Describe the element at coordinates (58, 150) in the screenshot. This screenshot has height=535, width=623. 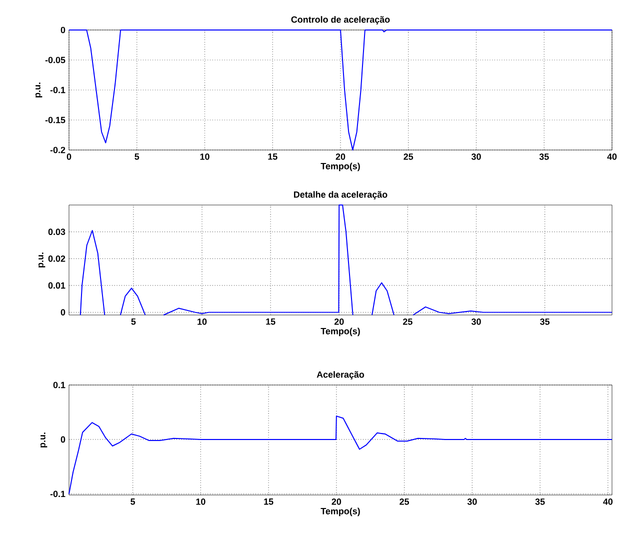
I see `y-tick-label: -0.2` at that location.